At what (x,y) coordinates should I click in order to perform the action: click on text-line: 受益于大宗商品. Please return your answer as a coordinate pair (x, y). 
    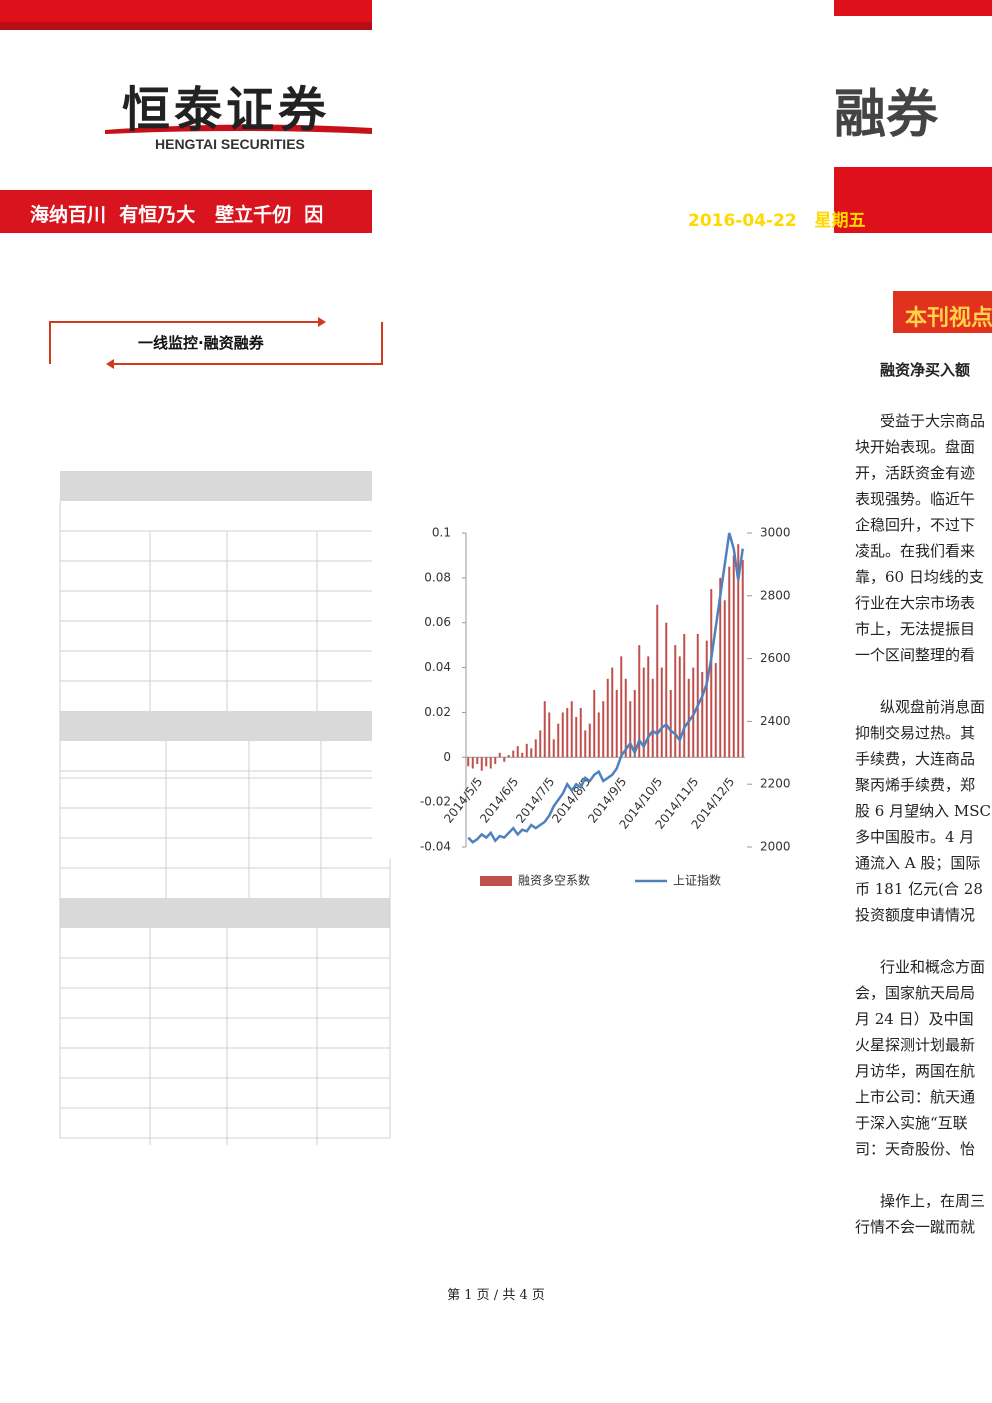
    Looking at the image, I should click on (933, 421).